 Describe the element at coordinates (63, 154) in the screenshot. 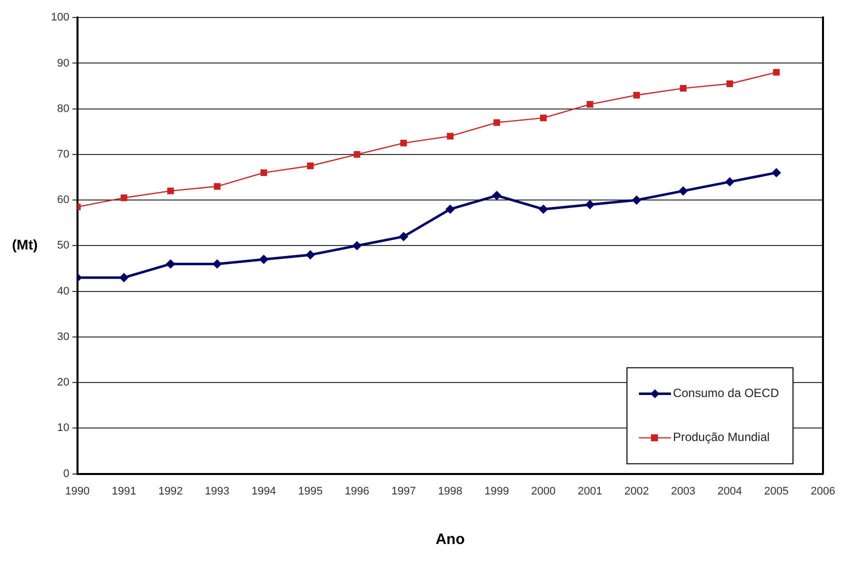

I see `y-tick-label: 70` at that location.